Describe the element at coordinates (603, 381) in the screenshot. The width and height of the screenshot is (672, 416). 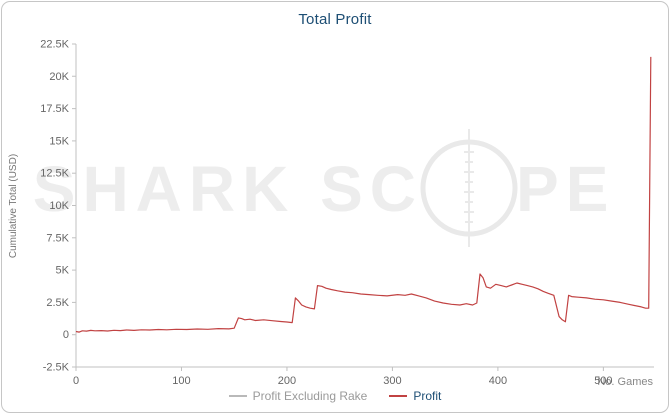
I see `x-tick-label: 500` at that location.